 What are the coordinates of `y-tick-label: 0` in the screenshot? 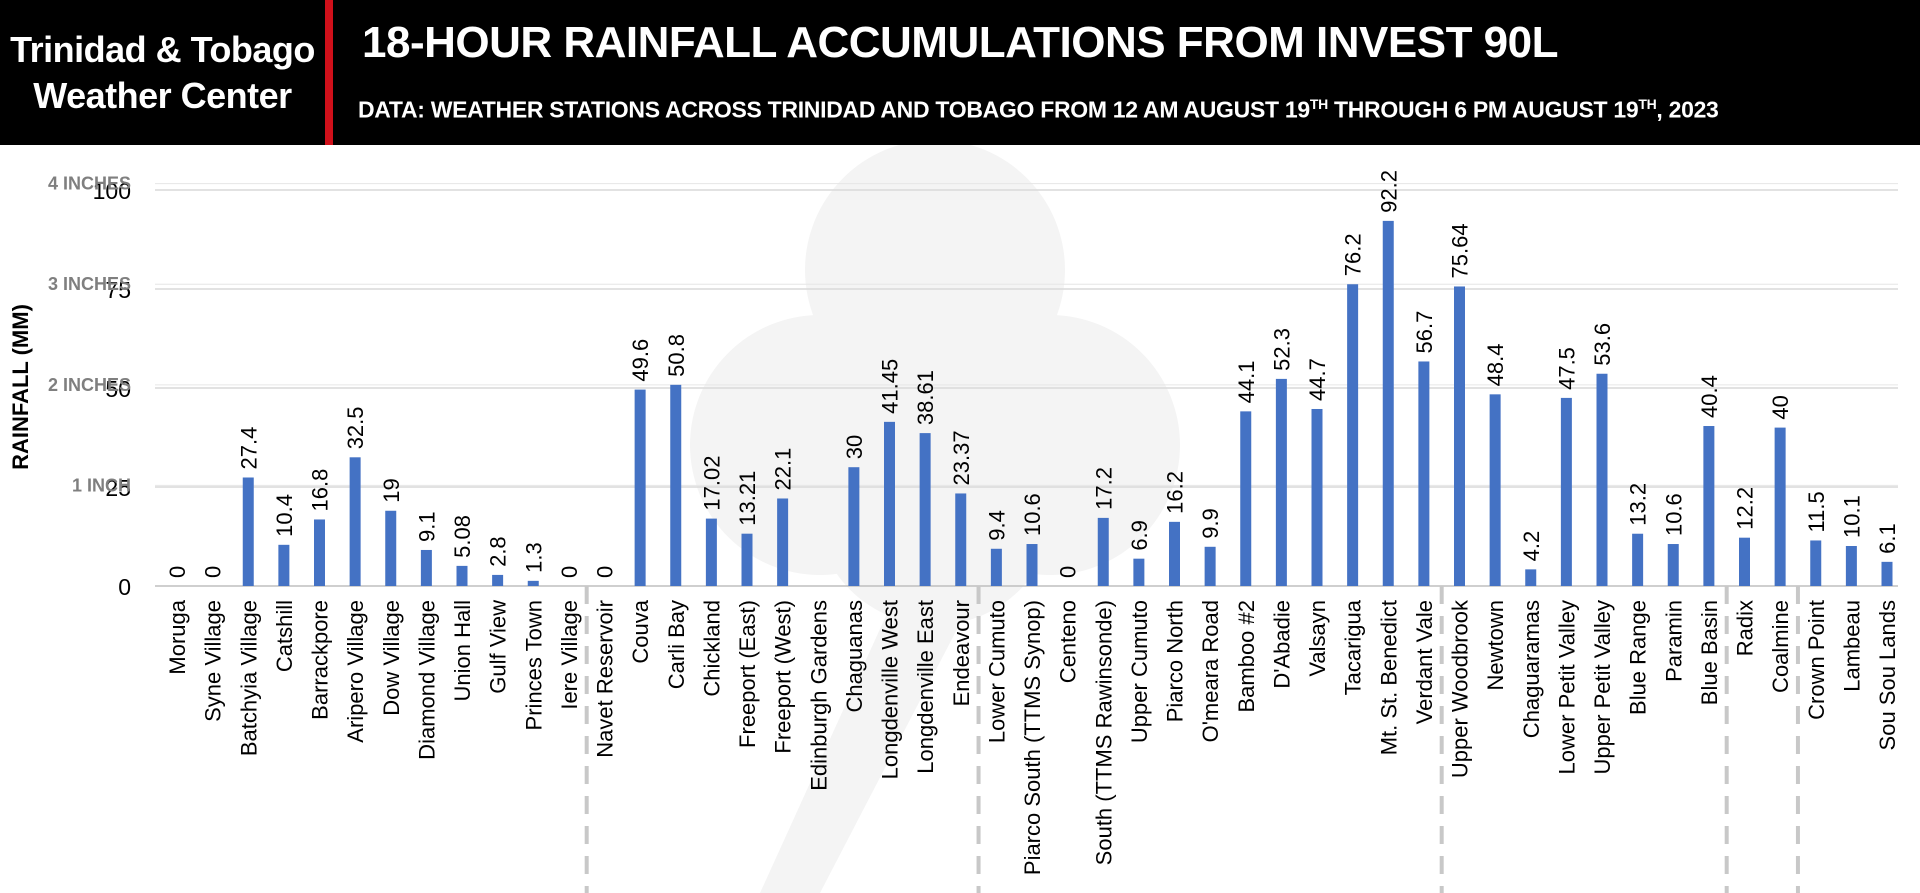 It's located at (124, 587).